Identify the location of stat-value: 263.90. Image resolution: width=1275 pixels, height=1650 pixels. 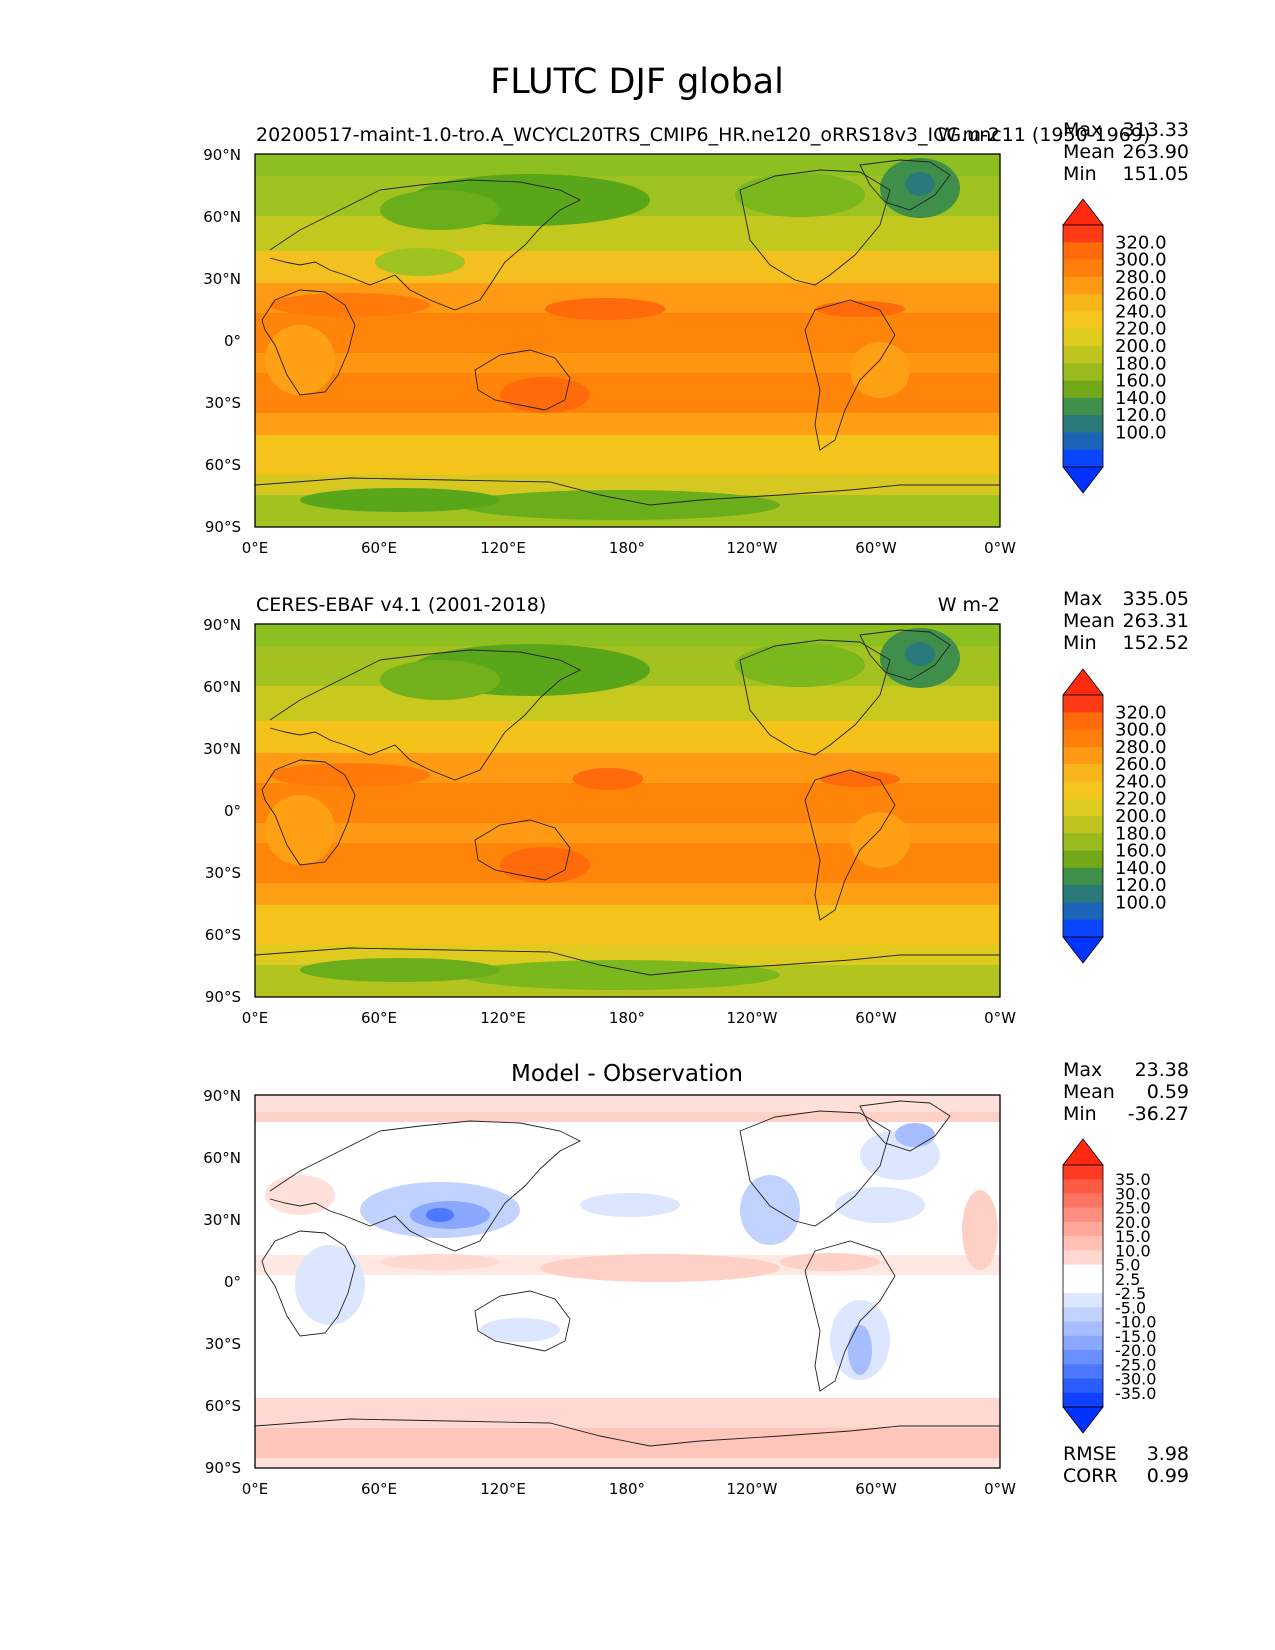
(1156, 152).